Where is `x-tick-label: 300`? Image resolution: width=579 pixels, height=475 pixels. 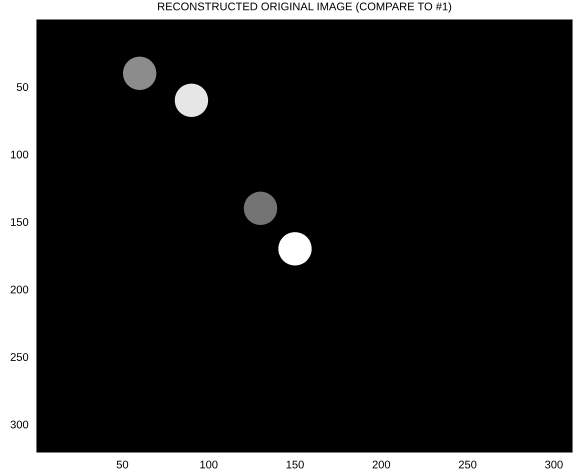
x-tick-label: 300 is located at coordinates (554, 464).